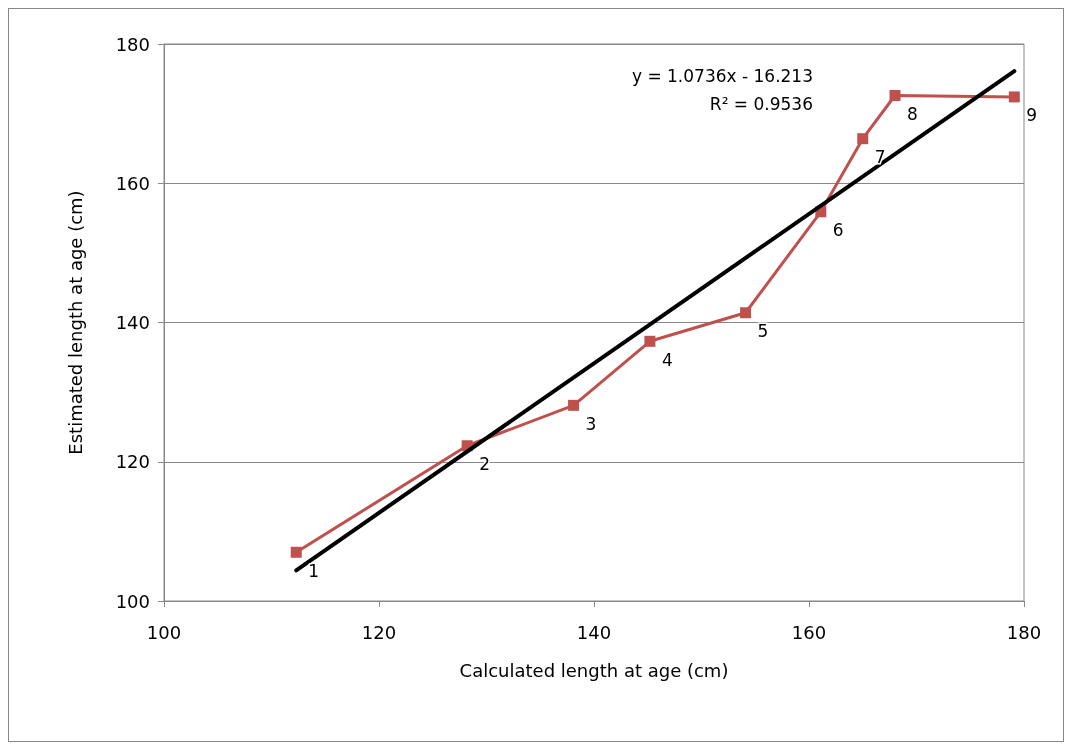 This screenshot has width=1072, height=750. Describe the element at coordinates (667, 359) in the screenshot. I see `annotation: 4` at that location.